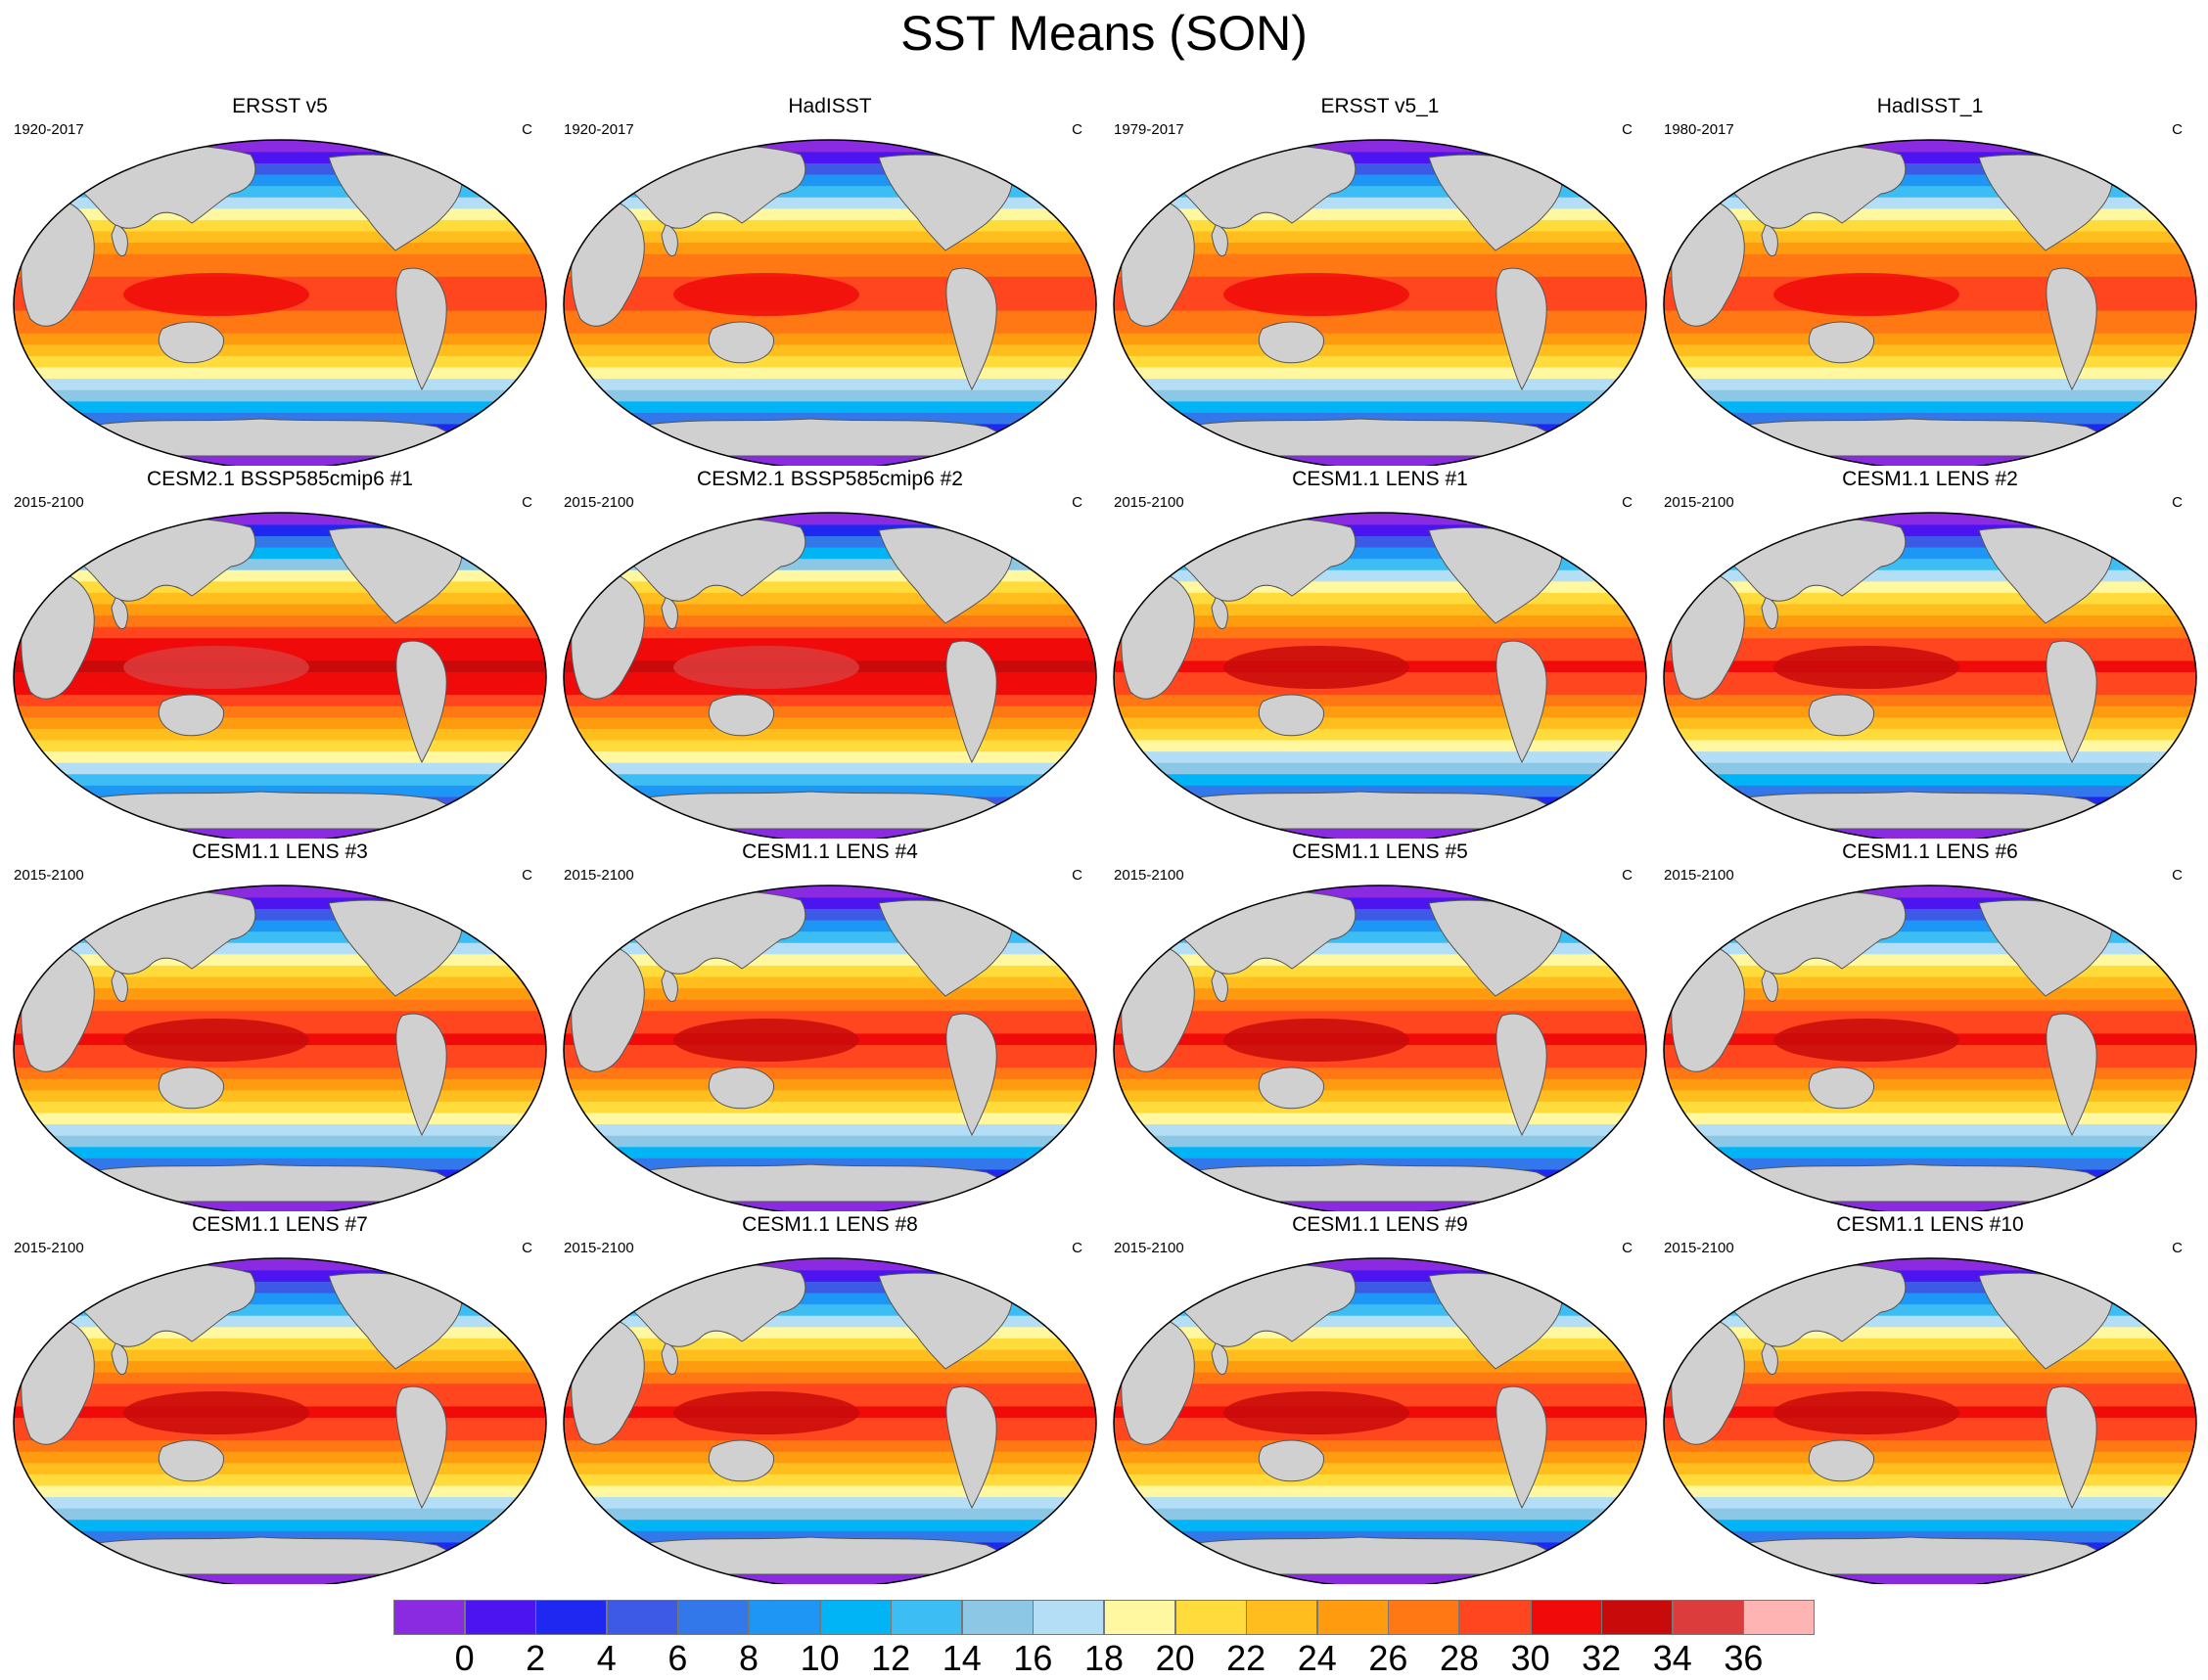 The height and width of the screenshot is (1680, 2208). Describe the element at coordinates (1699, 129) in the screenshot. I see `panel-period-label: 1980-2017` at that location.